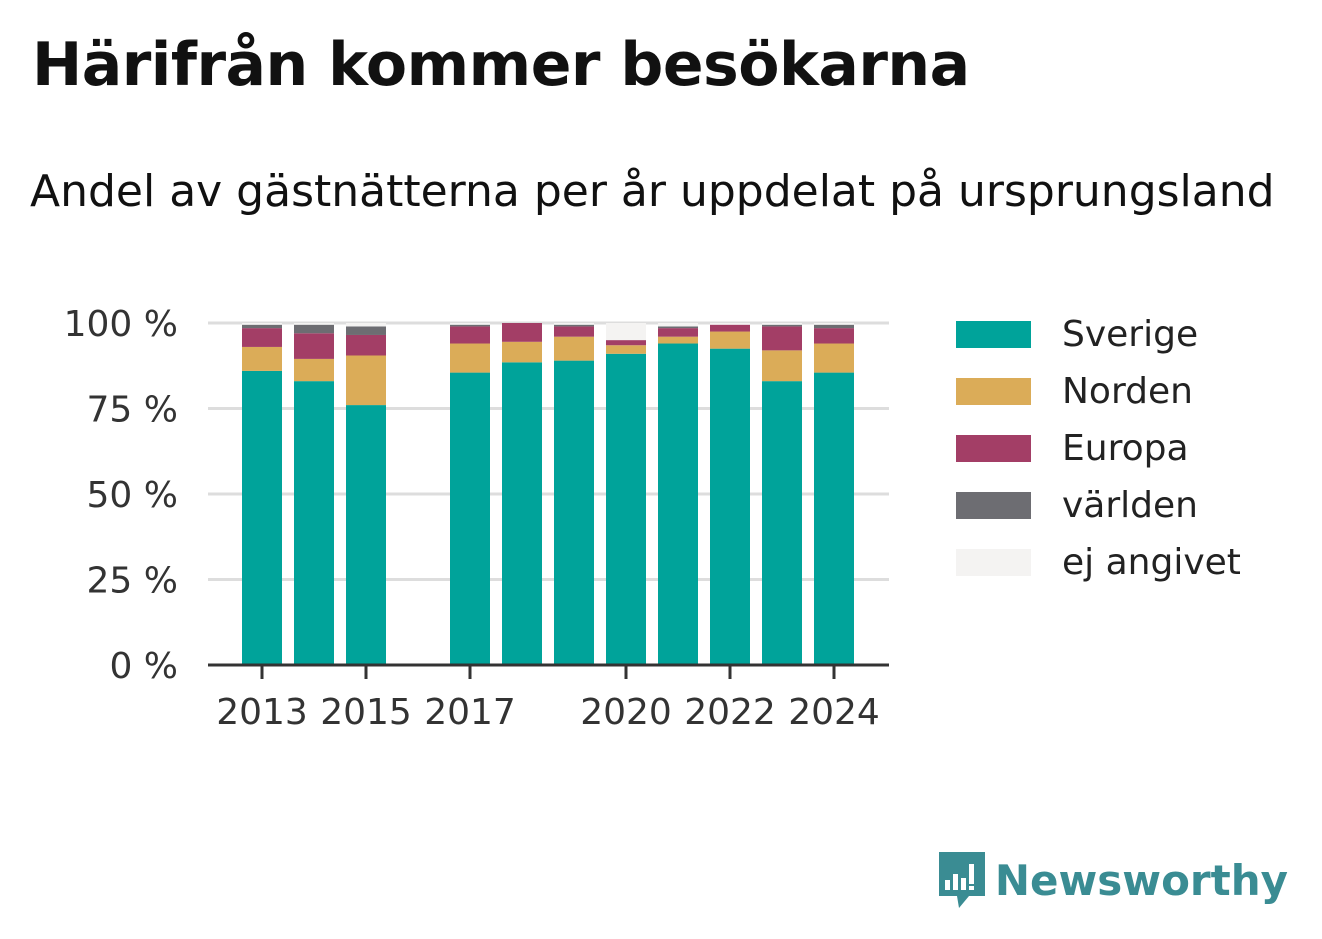  I want to click on y-axis-labels: 0 % 25 % 50 % 75 % 100 %, so click(121, 495).